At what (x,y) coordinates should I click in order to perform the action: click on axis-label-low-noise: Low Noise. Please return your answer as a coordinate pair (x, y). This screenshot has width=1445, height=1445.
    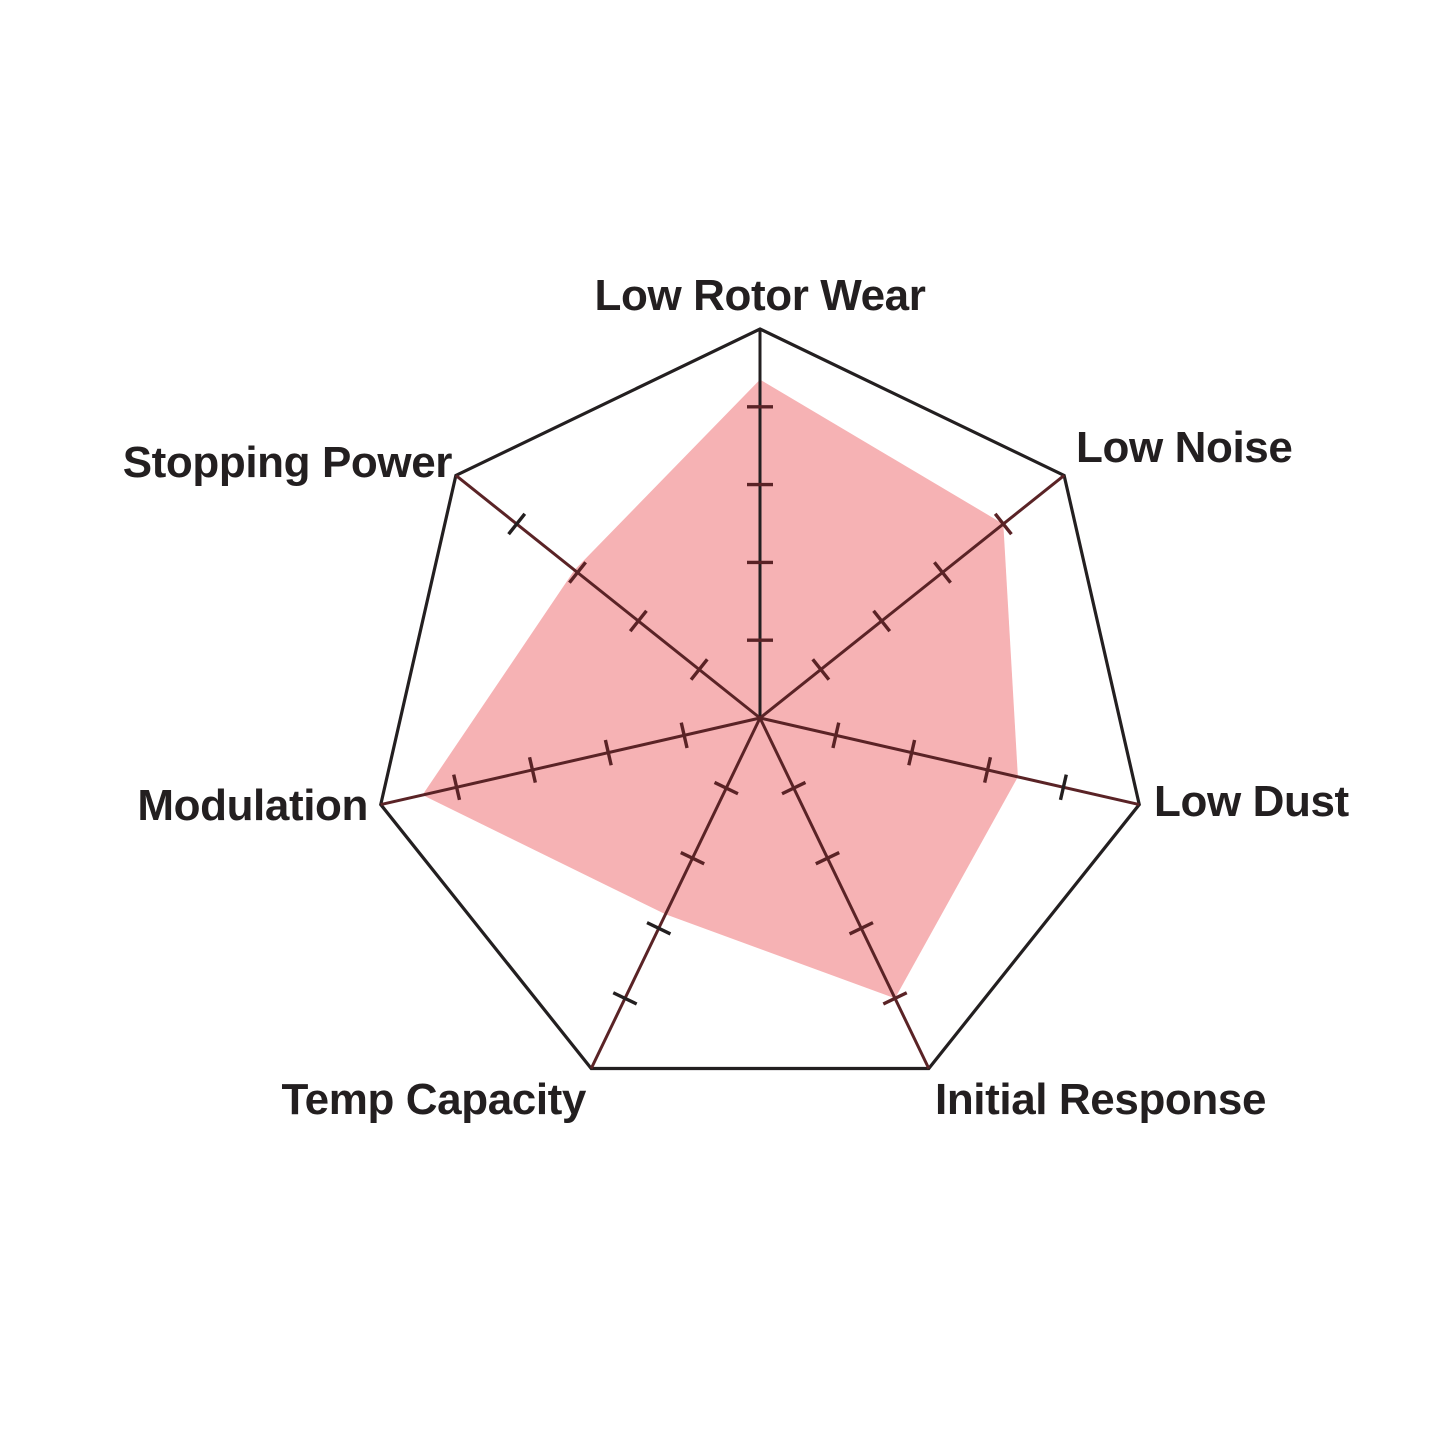
    Looking at the image, I should click on (1184, 447).